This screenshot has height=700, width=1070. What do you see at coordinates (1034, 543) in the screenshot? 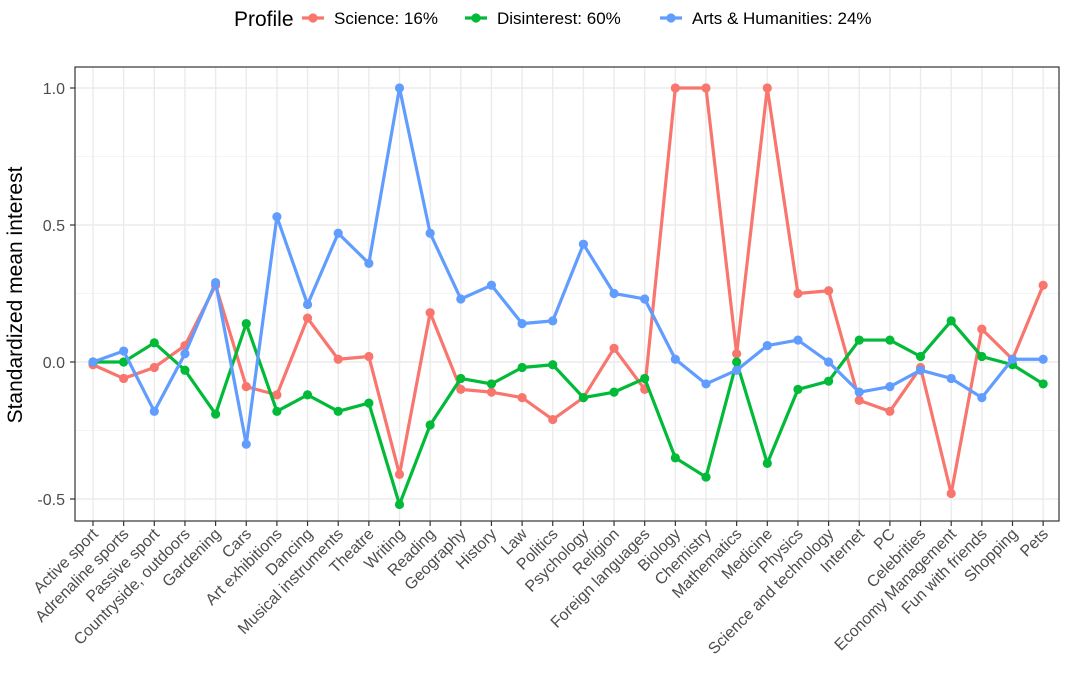
I see `x-tick-label: Pets` at bounding box center [1034, 543].